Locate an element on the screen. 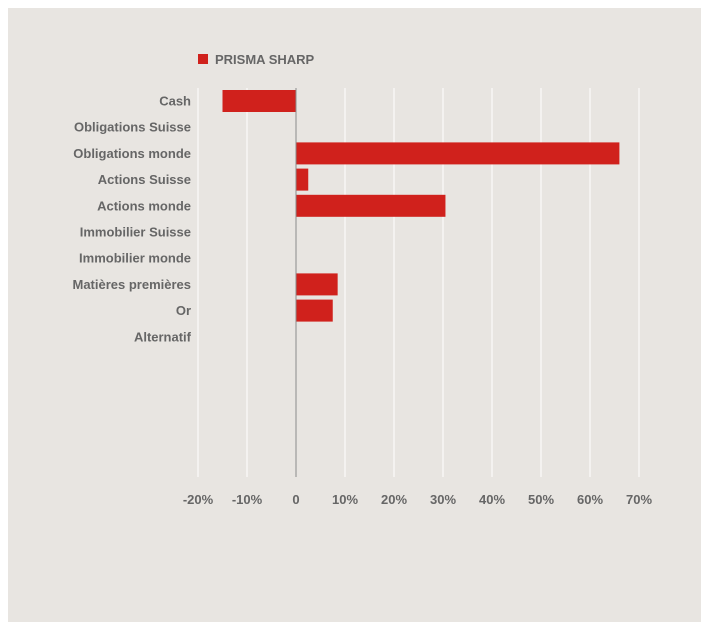  x-tick-label: -10% is located at coordinates (247, 499).